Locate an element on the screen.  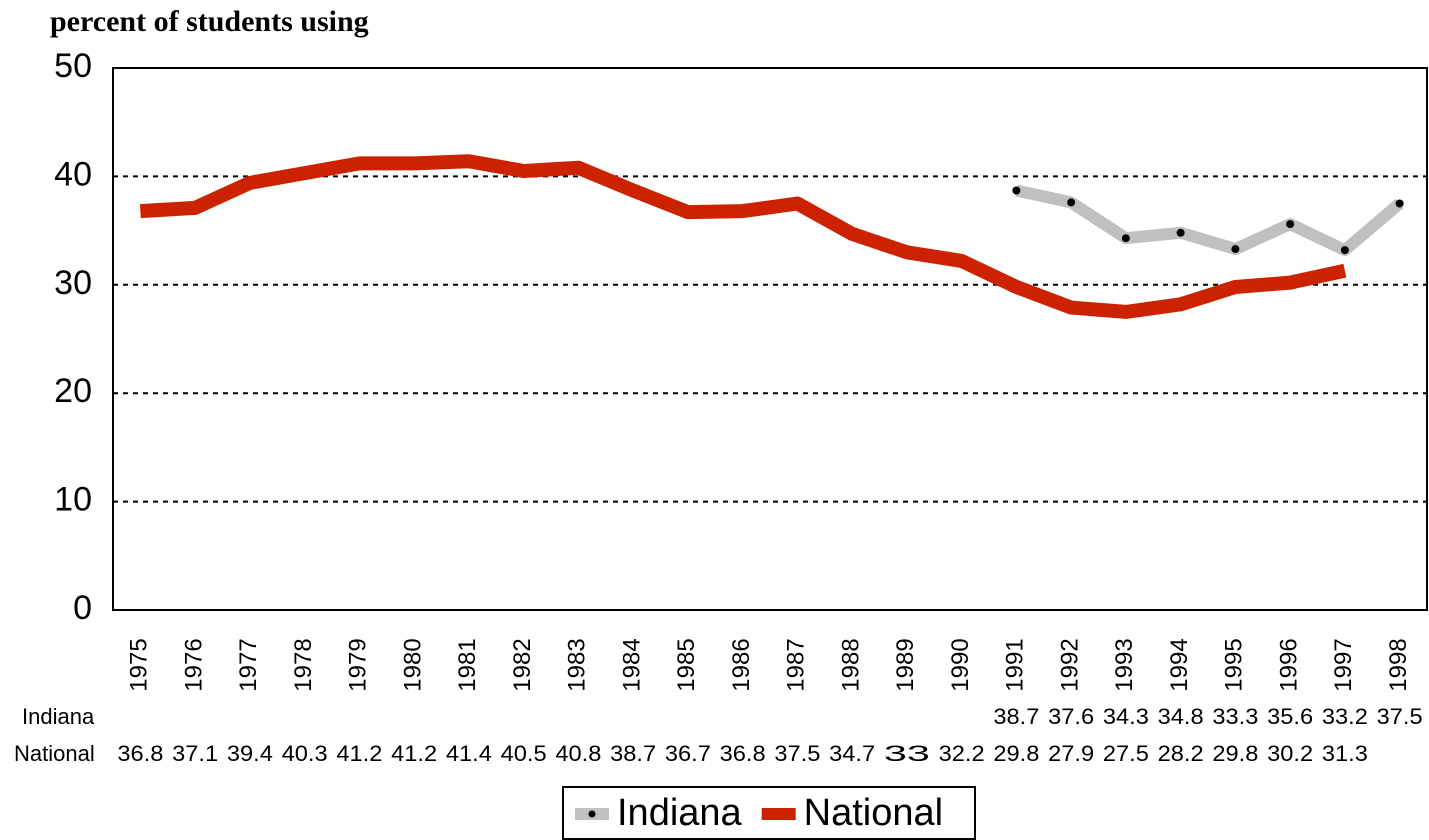
table-cell: 34.3 is located at coordinates (1126, 716).